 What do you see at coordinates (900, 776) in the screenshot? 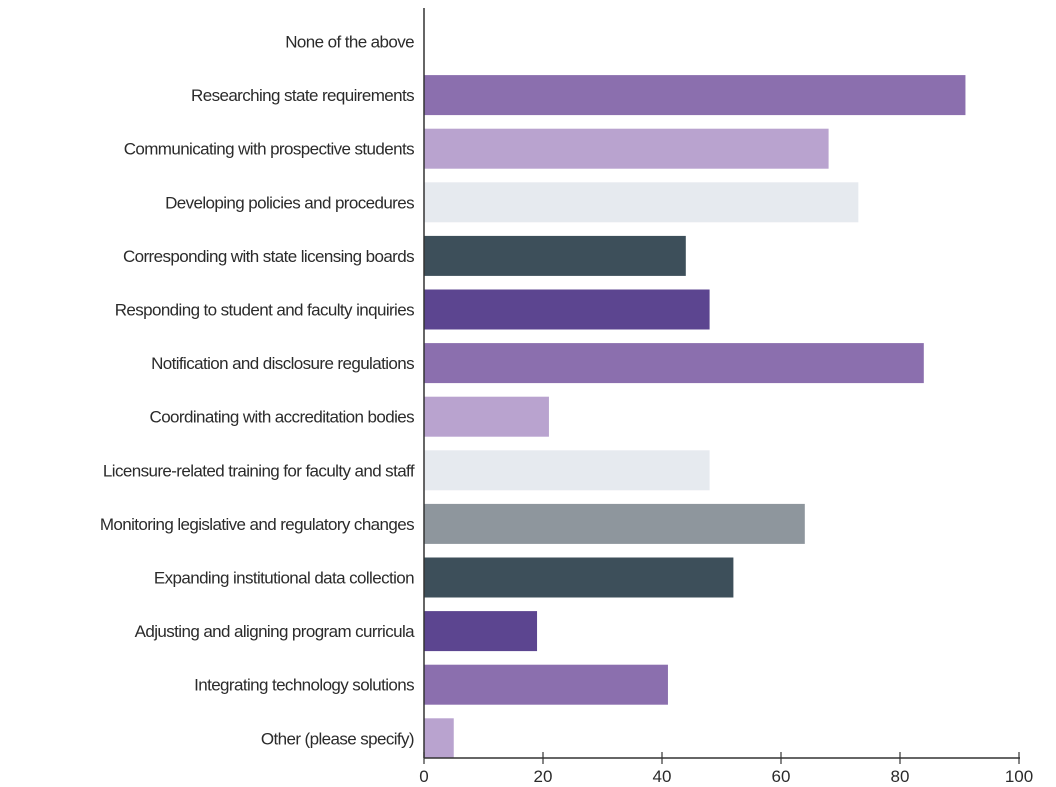
I see `x-tick-label-4: 80` at bounding box center [900, 776].